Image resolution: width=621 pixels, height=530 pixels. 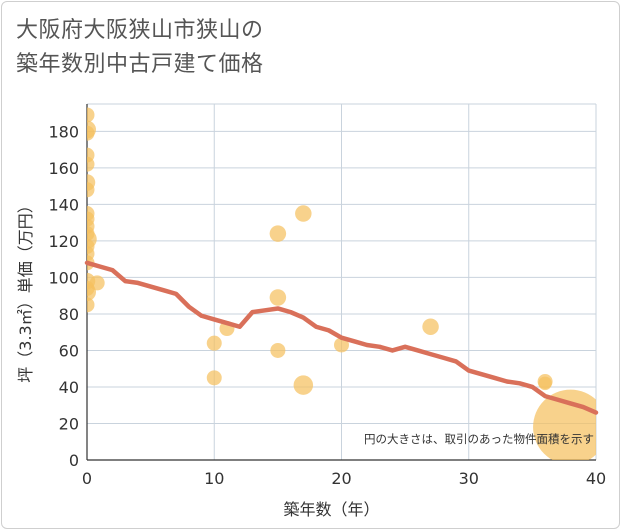 What do you see at coordinates (140, 64) in the screenshot?
I see `title-line-2: 築年数別中古戸建て価格` at bounding box center [140, 64].